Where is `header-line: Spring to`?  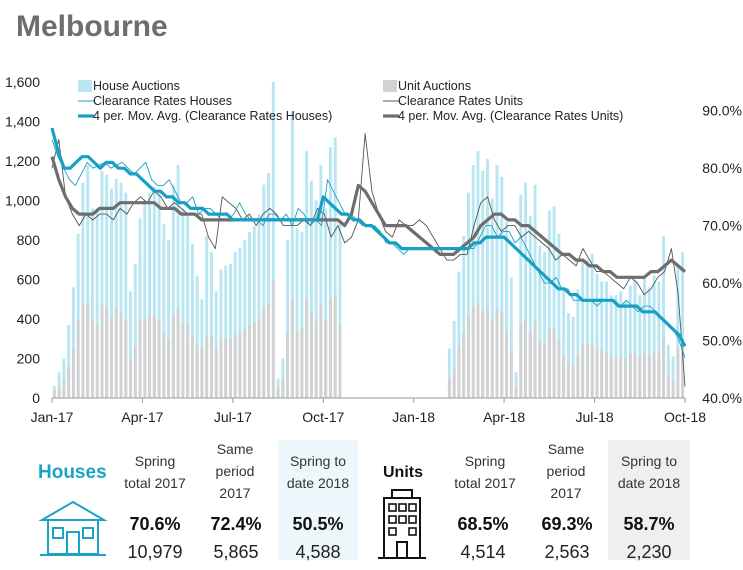 header-line: Spring to is located at coordinates (649, 461).